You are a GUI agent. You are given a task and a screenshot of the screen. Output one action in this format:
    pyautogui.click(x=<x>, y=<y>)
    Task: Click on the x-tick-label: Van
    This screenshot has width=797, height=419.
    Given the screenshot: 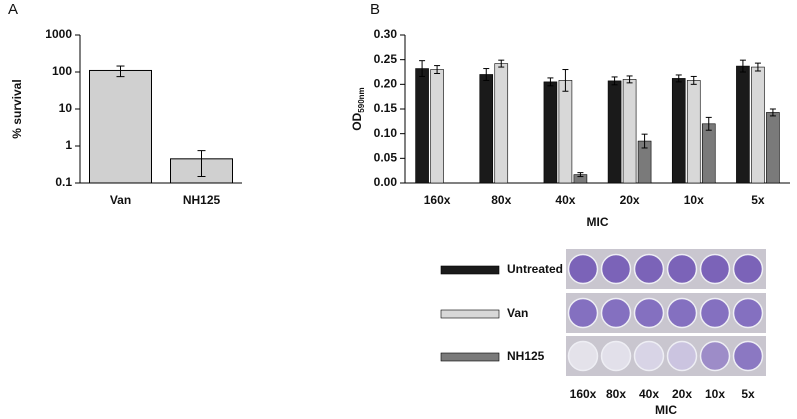 What is the action you would take?
    pyautogui.click(x=120, y=200)
    